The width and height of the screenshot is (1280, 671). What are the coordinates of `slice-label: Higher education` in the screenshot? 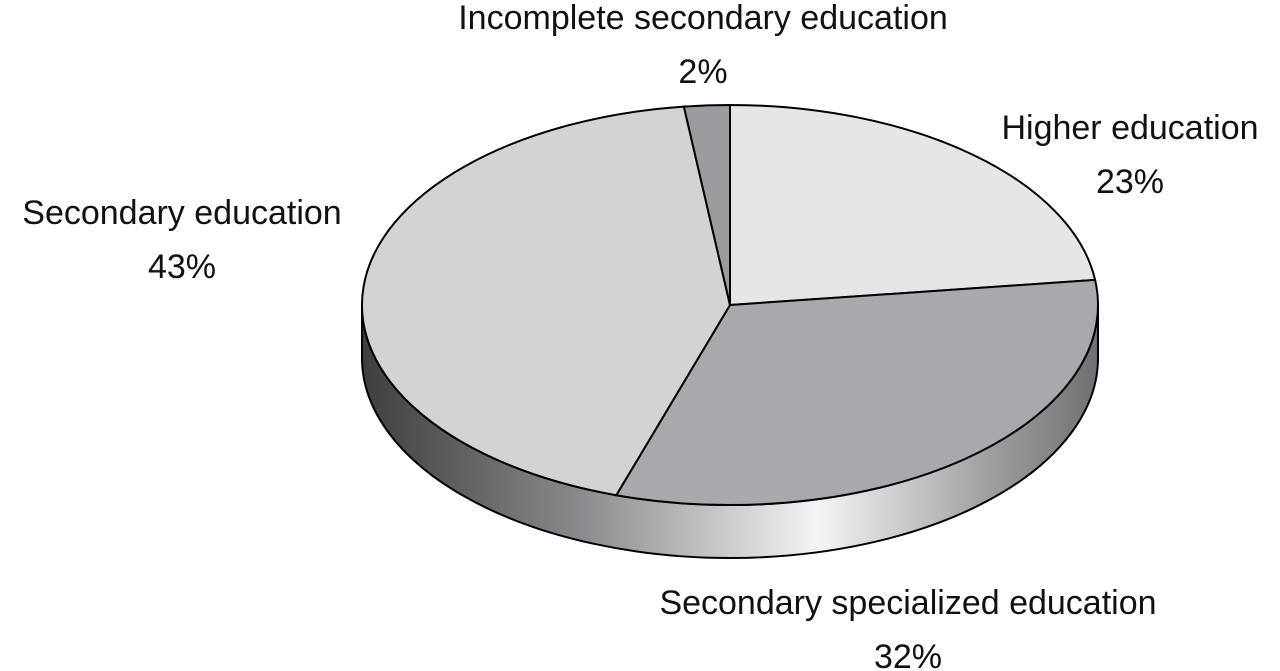 It's located at (1129, 128).